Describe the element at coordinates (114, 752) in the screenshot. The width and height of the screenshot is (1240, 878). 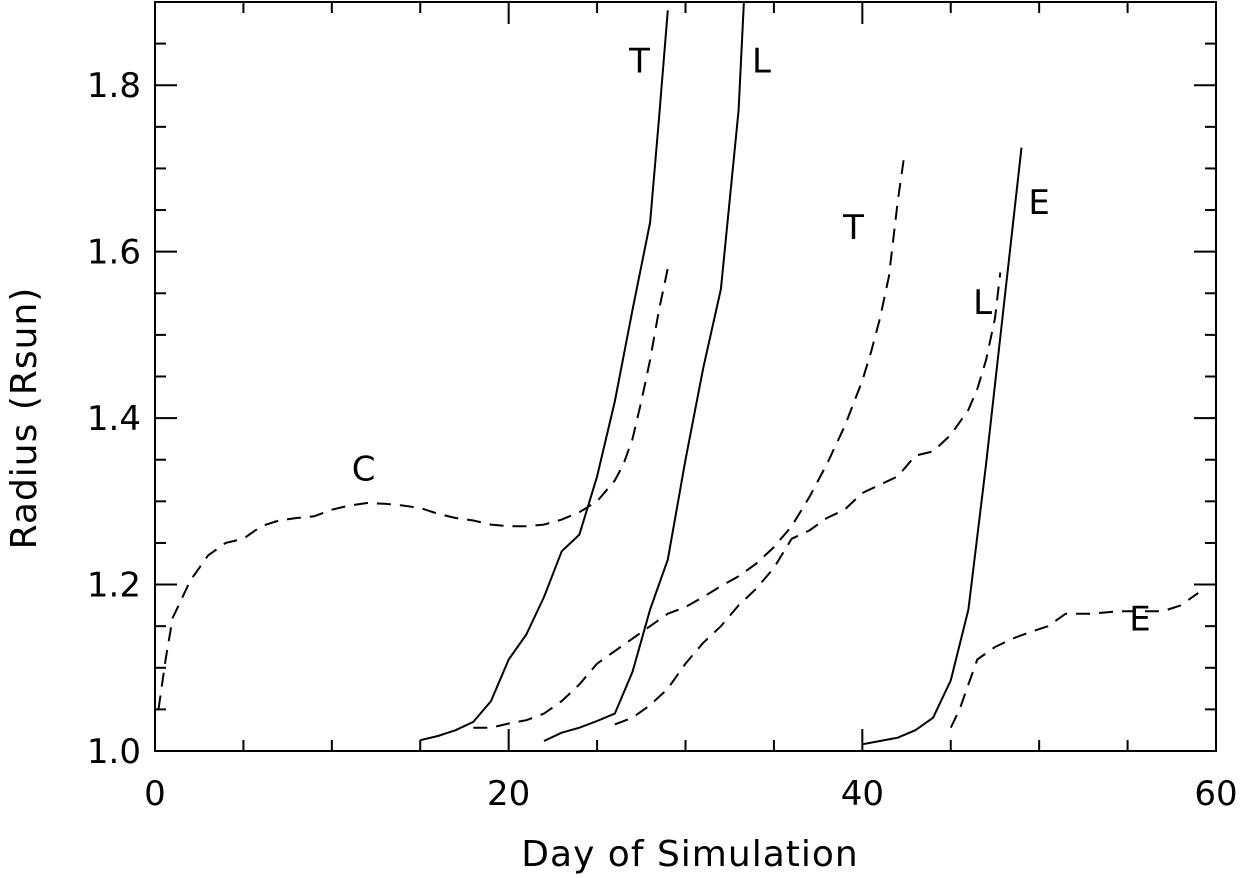
I see `y-tick-label: 1.0` at that location.